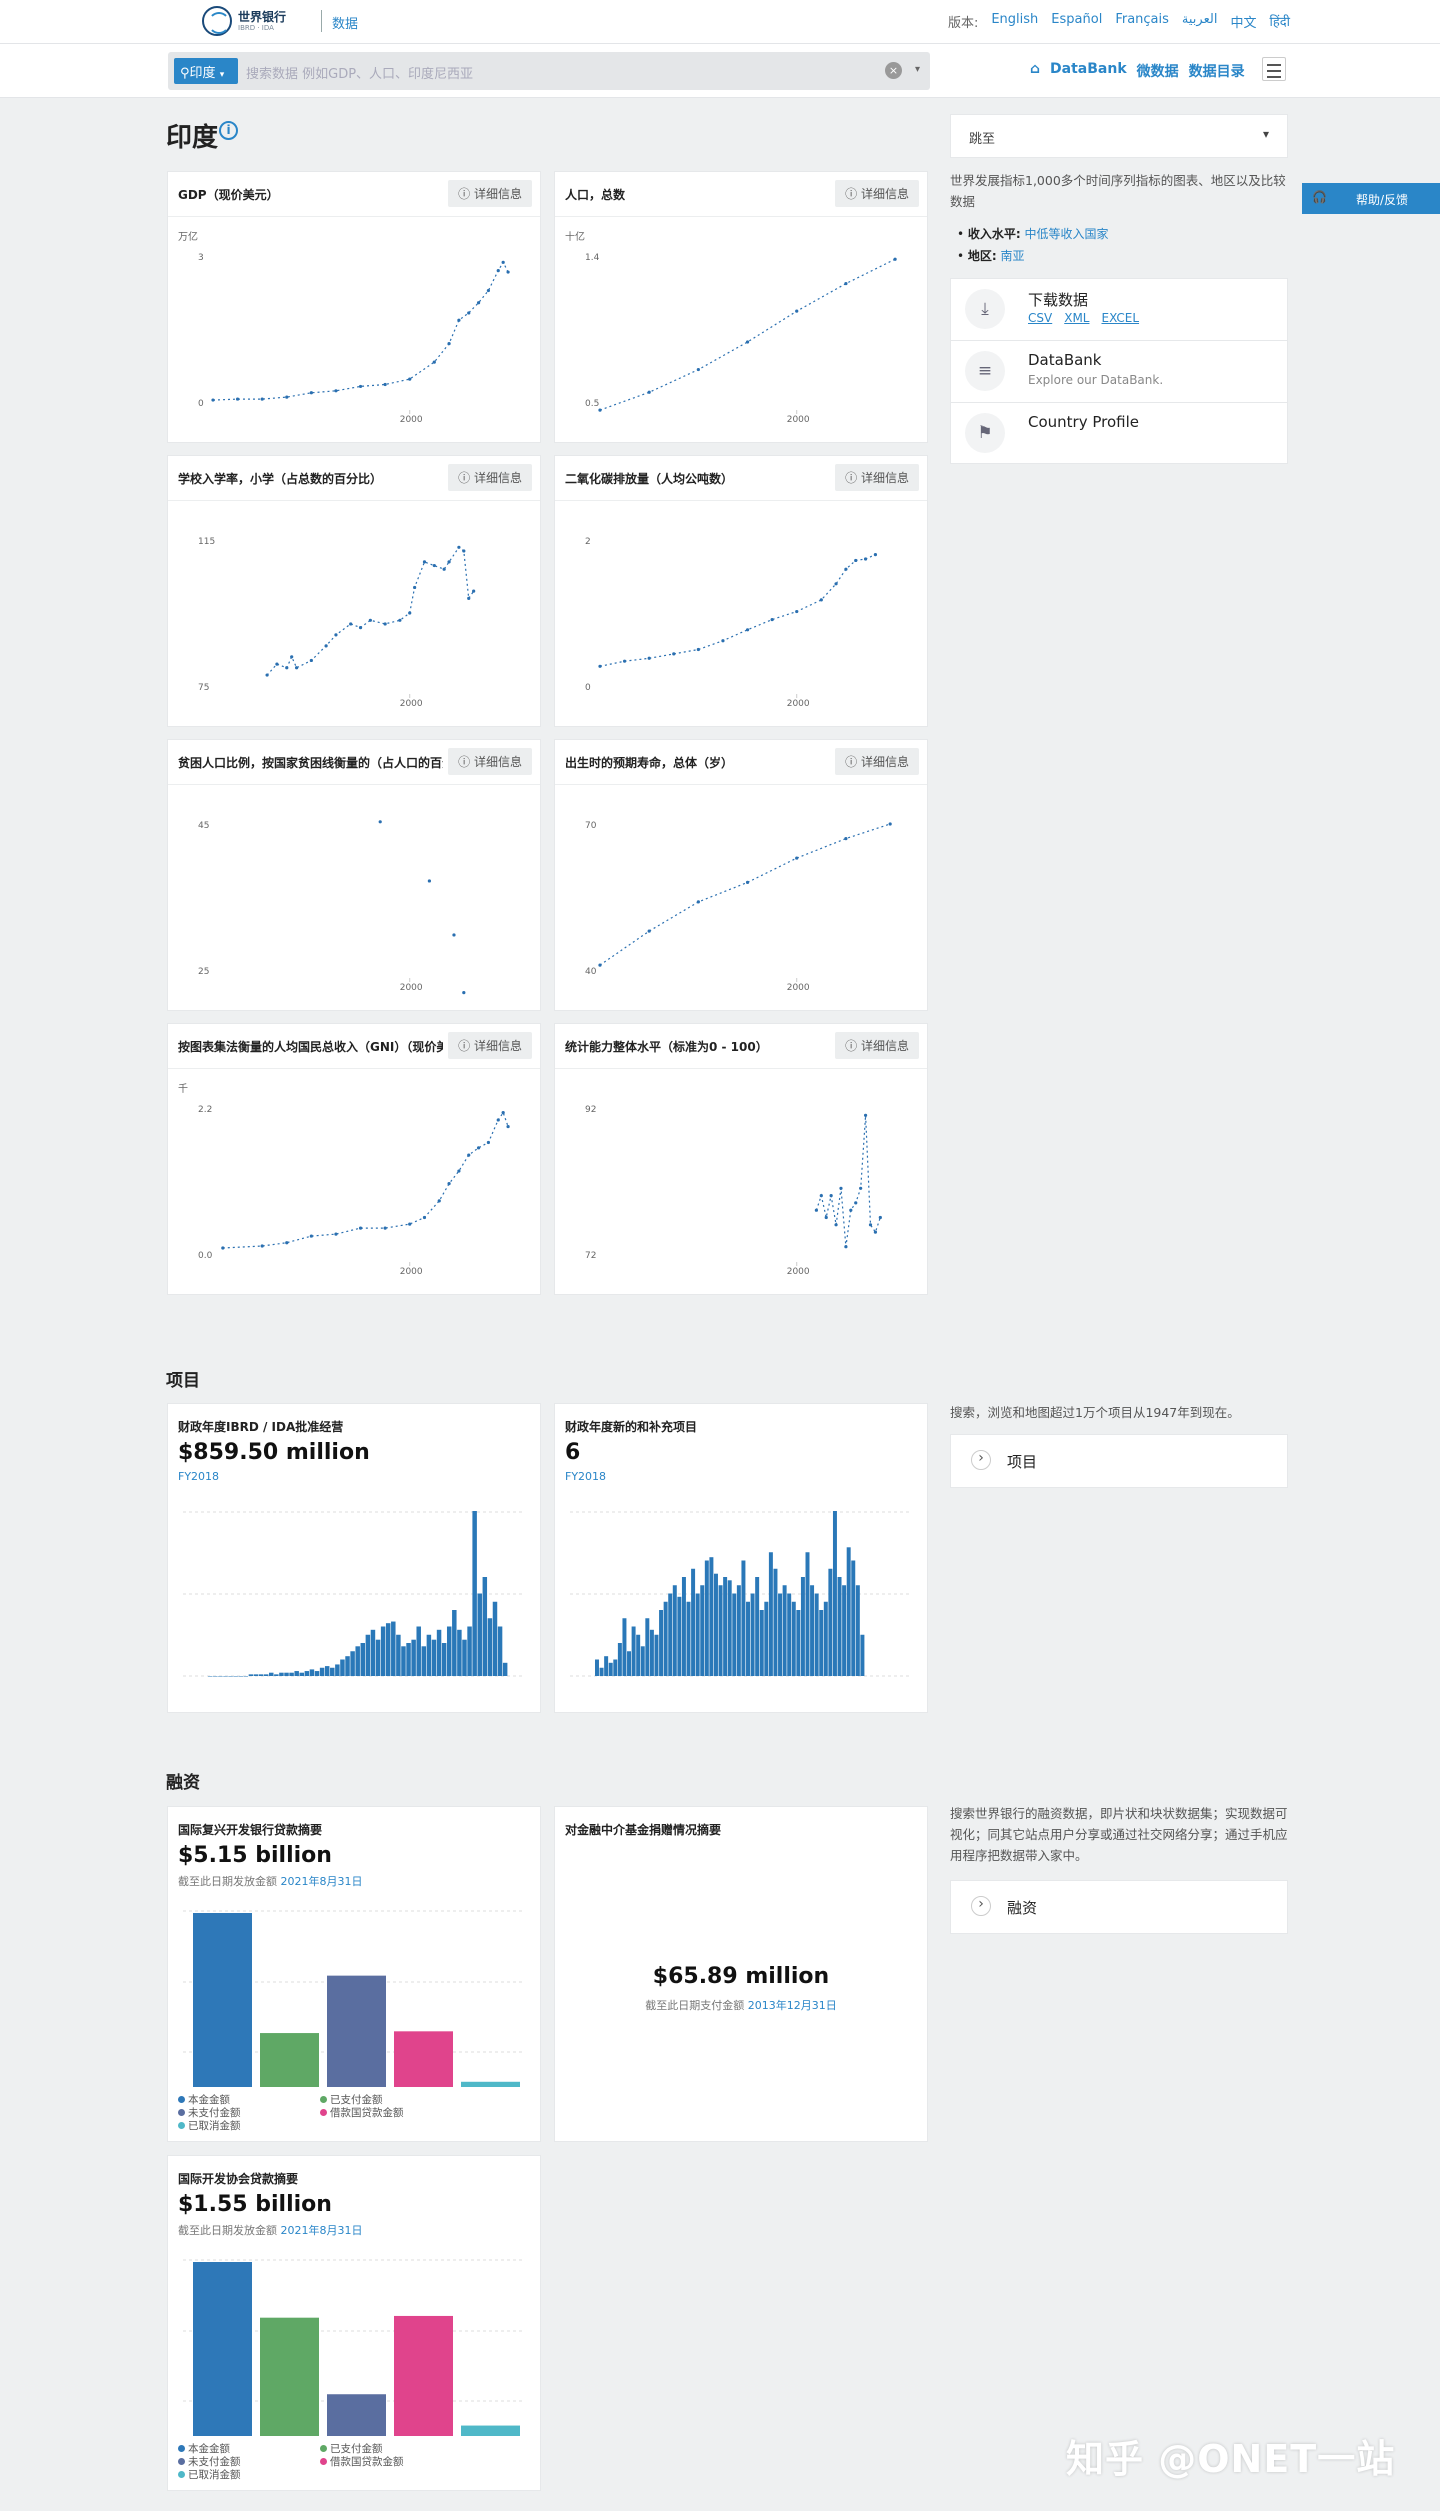  Describe the element at coordinates (1119, 1461) in the screenshot. I see `projects-link: 项目` at that location.